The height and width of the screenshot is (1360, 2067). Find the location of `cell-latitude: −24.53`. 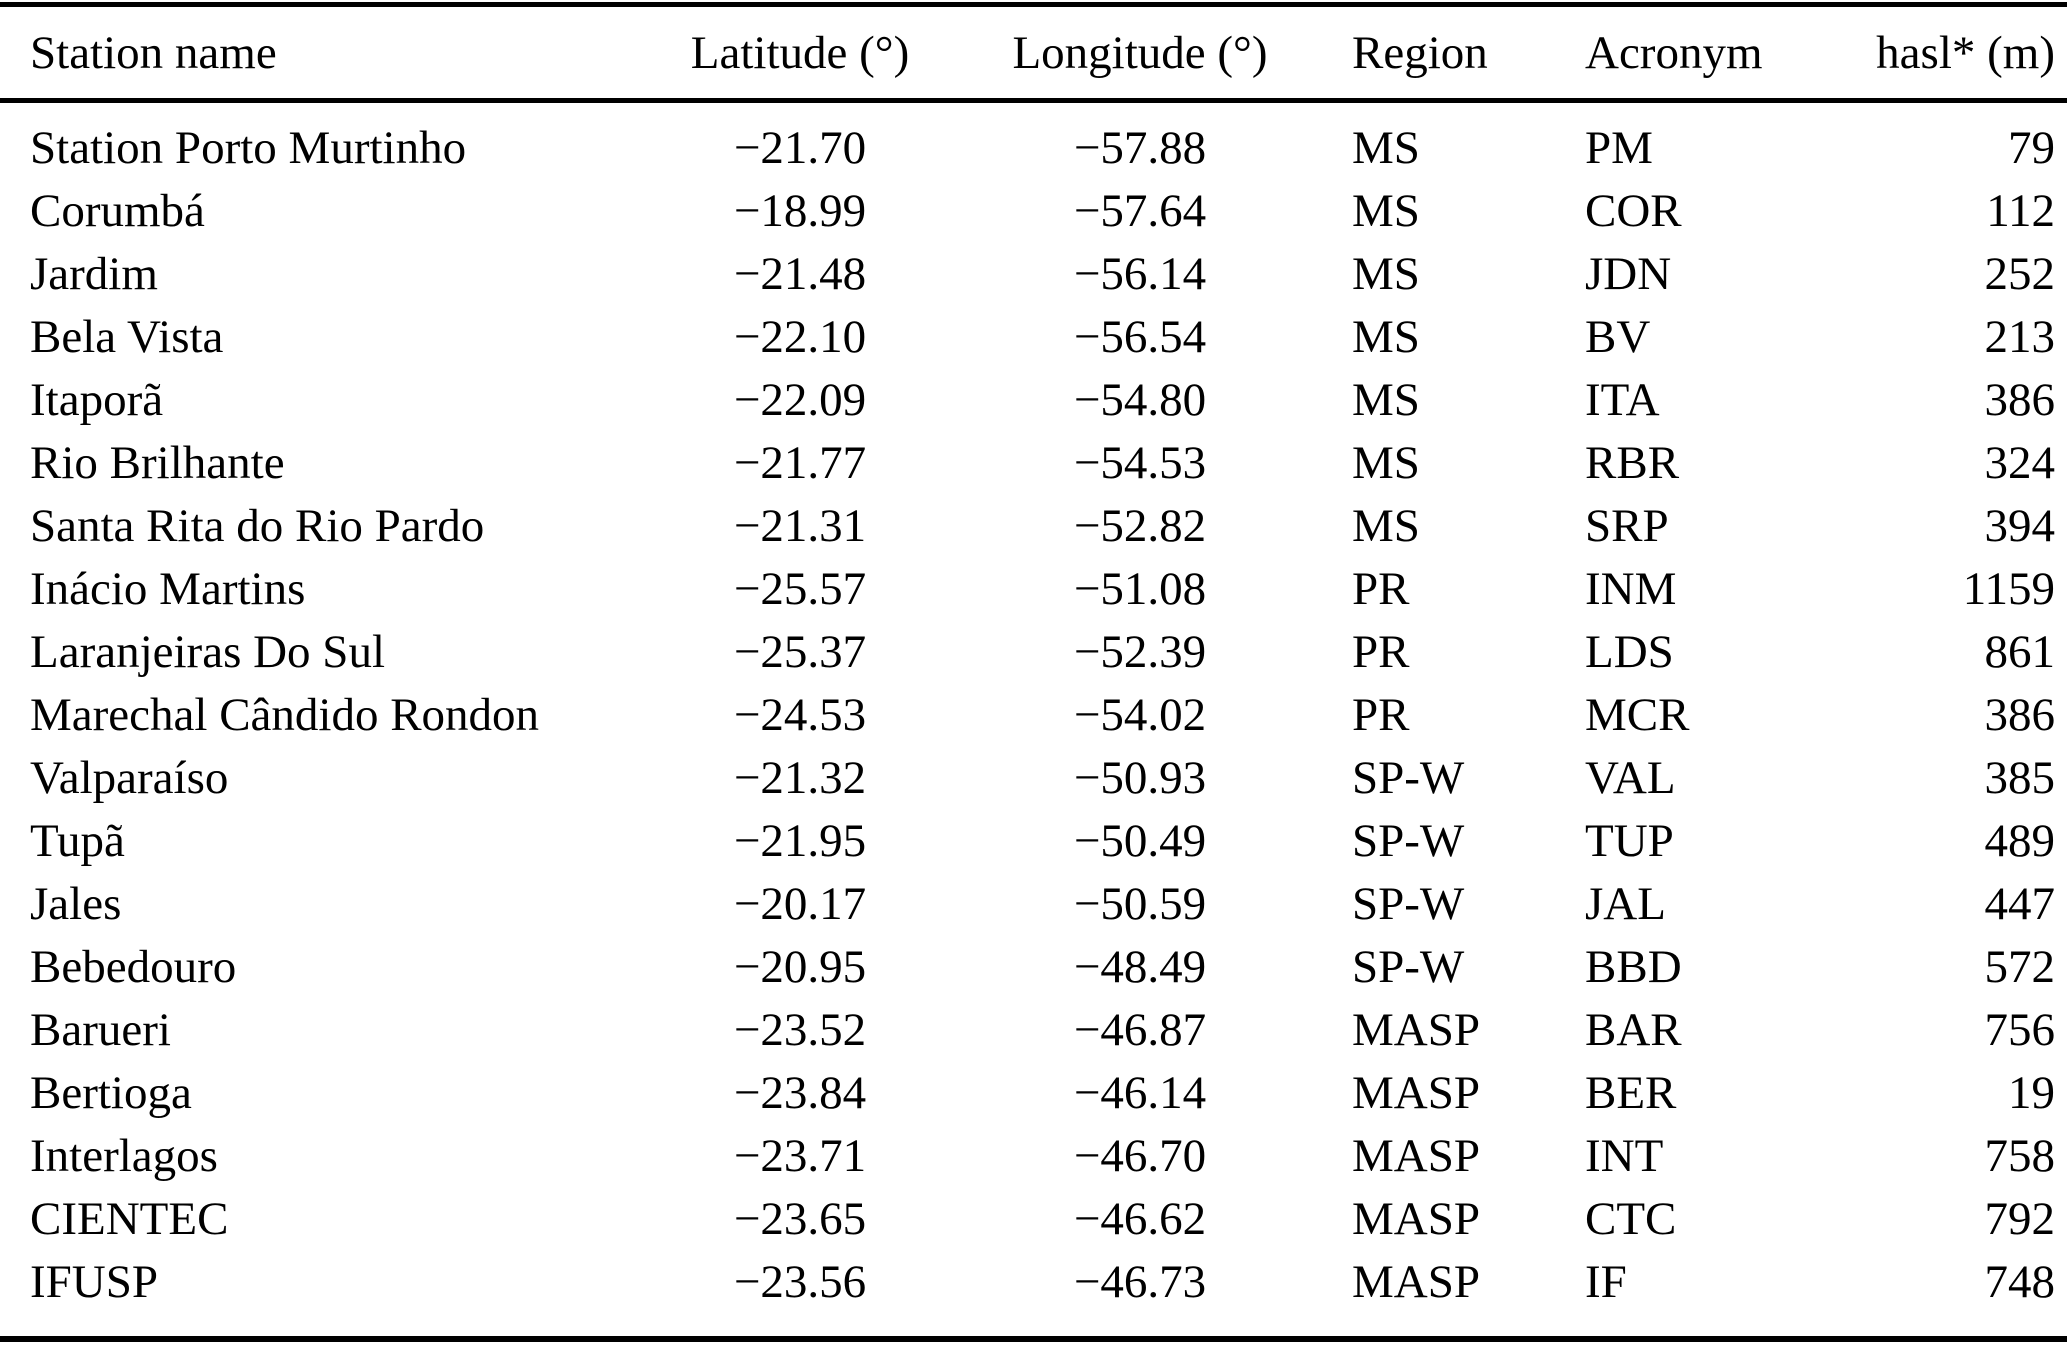

cell-latitude: −24.53 is located at coordinates (800, 715).